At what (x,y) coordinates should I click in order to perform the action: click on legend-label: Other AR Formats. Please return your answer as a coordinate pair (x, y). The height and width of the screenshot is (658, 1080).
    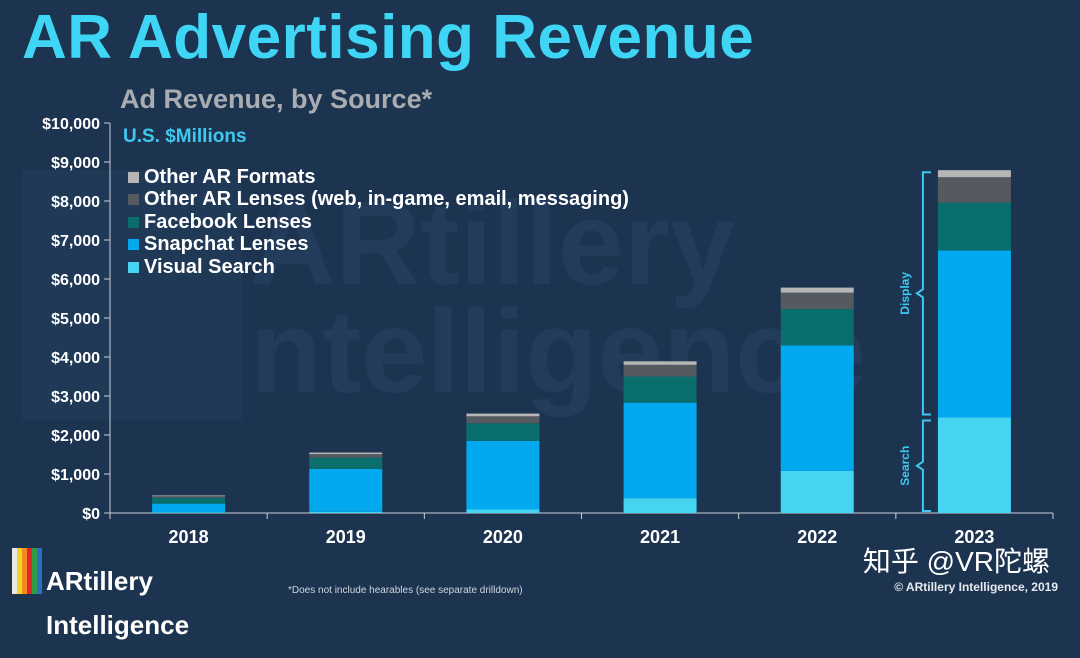
    Looking at the image, I should click on (230, 176).